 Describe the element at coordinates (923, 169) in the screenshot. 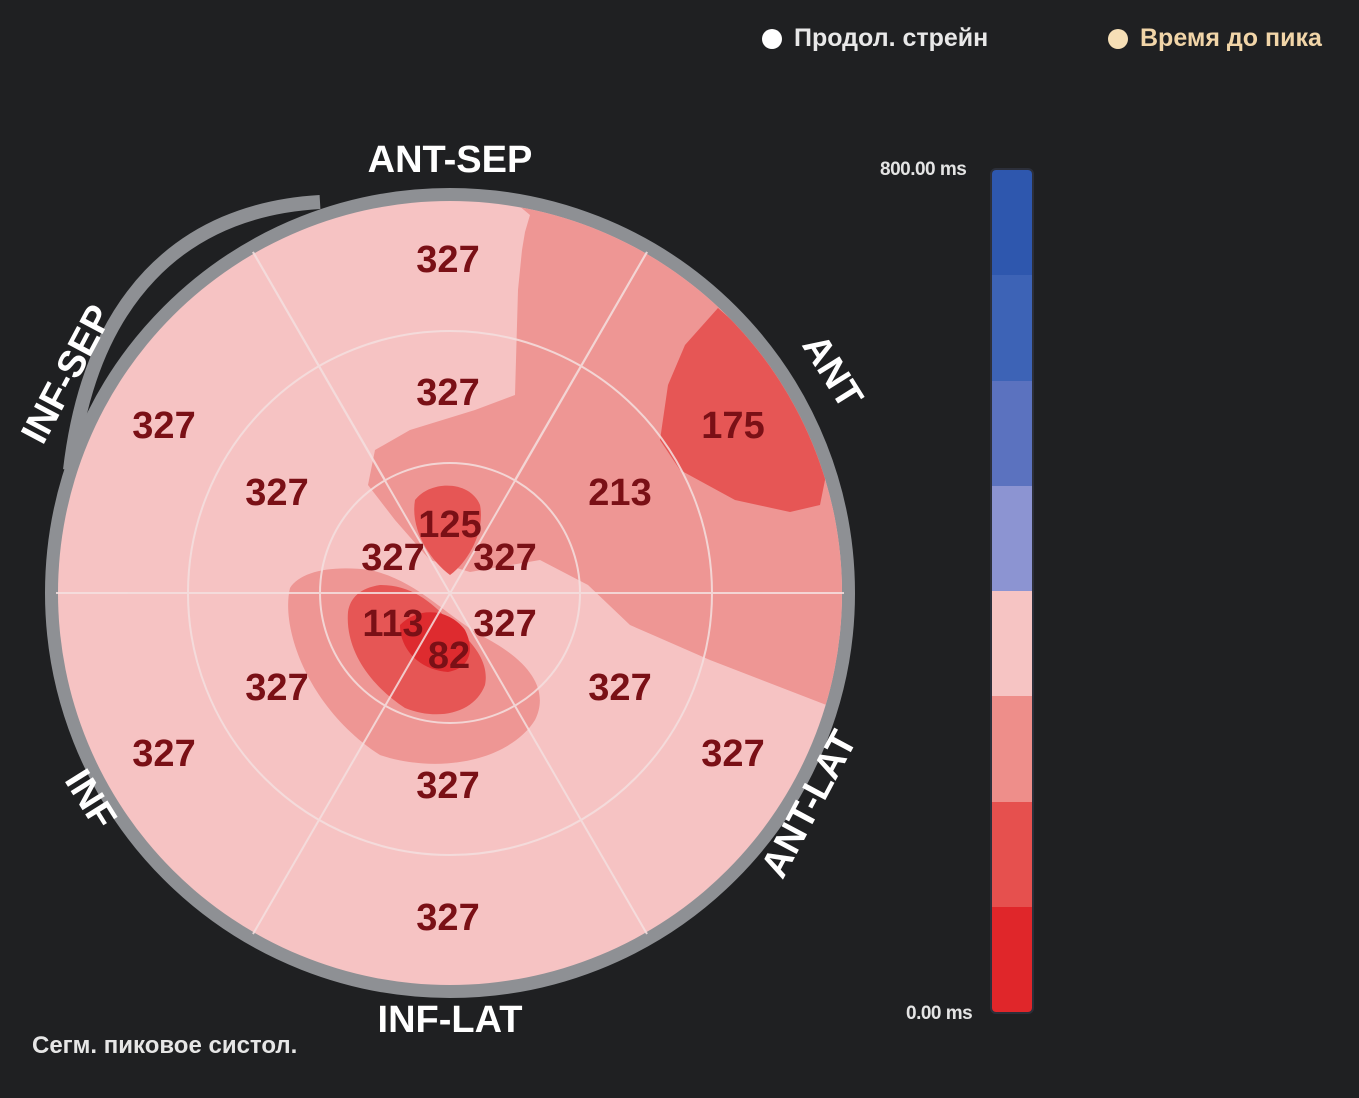

I see `scale-max-label: 800.00 ms` at that location.